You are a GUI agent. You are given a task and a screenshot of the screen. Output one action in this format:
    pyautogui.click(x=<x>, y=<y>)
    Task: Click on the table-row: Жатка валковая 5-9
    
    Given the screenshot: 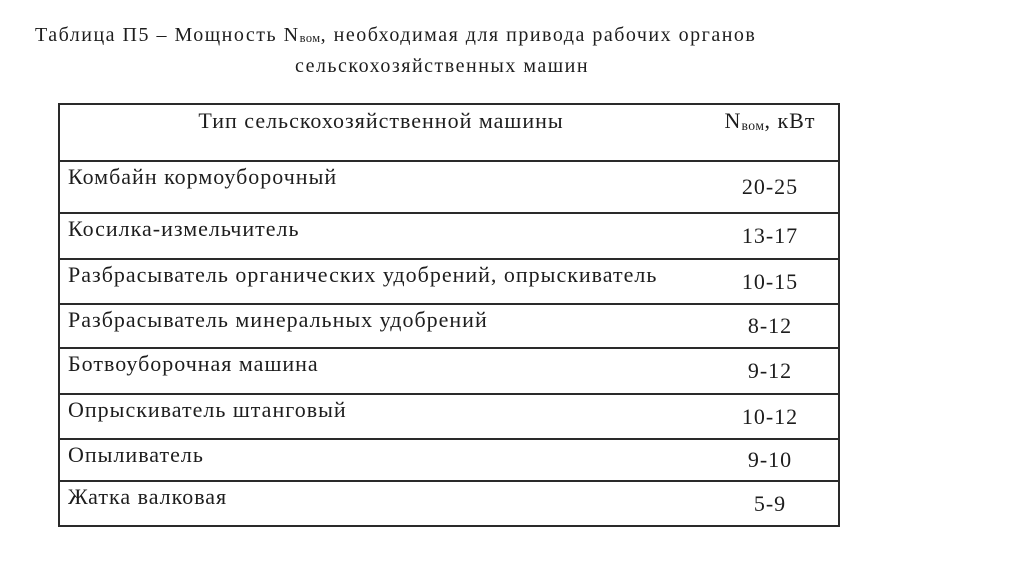 What is the action you would take?
    pyautogui.click(x=449, y=503)
    